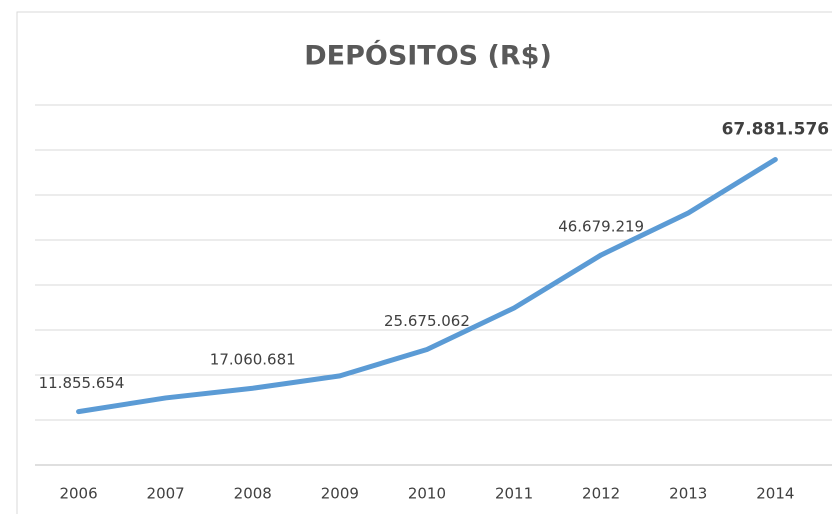 The height and width of the screenshot is (514, 832). What do you see at coordinates (514, 494) in the screenshot?
I see `x-tick-label: 2011` at bounding box center [514, 494].